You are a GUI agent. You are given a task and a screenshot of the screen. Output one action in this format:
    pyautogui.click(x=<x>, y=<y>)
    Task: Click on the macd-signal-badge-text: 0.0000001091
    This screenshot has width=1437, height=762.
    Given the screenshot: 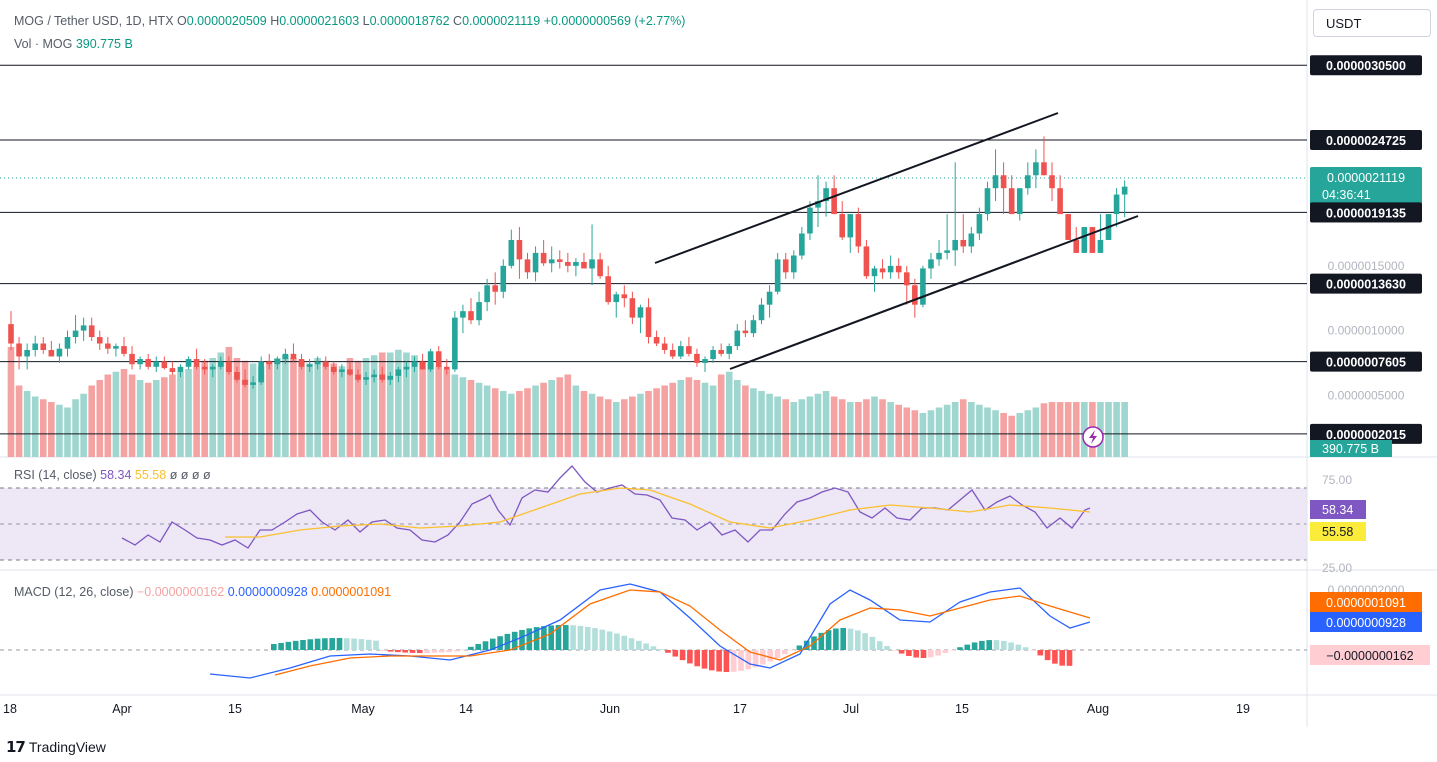 What is the action you would take?
    pyautogui.click(x=1366, y=603)
    